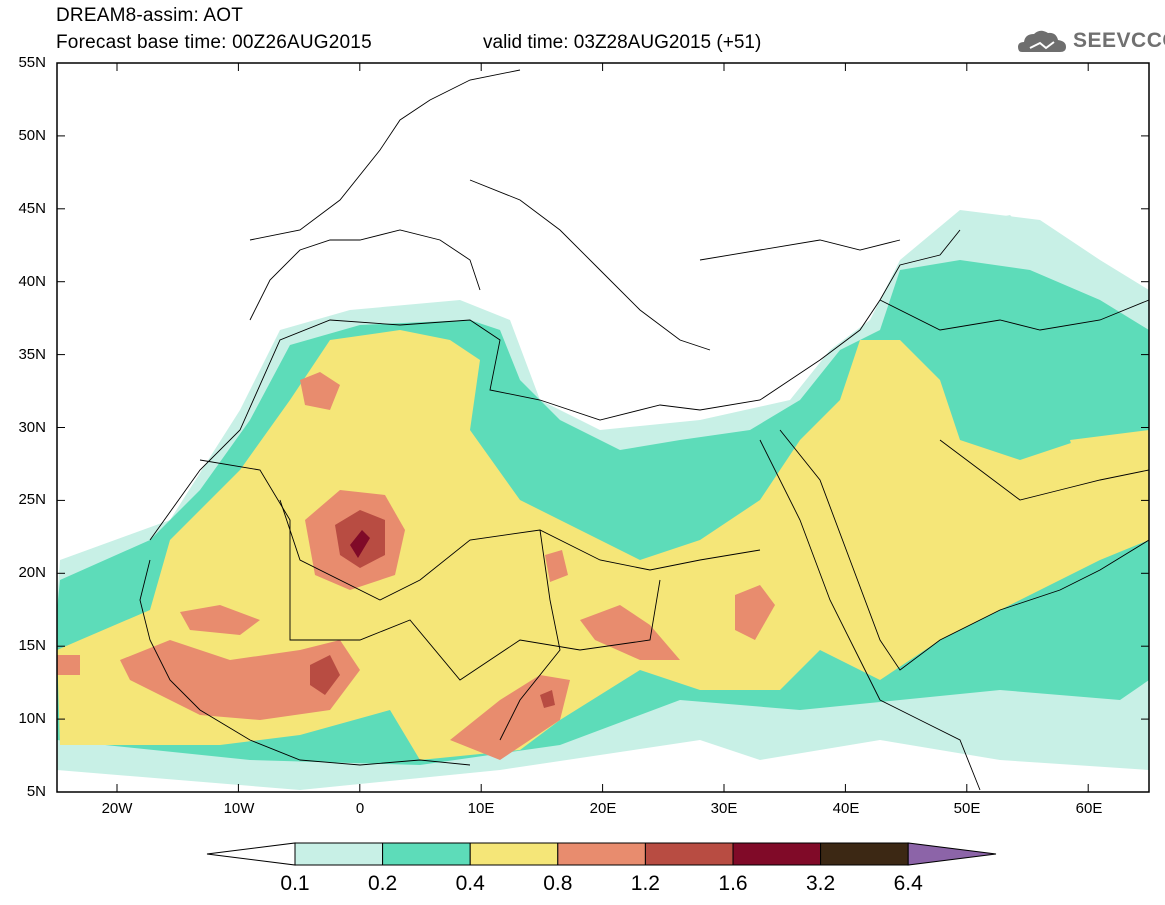 The image size is (1165, 905). I want to click on aot-band-0.1b, so click(985, 232).